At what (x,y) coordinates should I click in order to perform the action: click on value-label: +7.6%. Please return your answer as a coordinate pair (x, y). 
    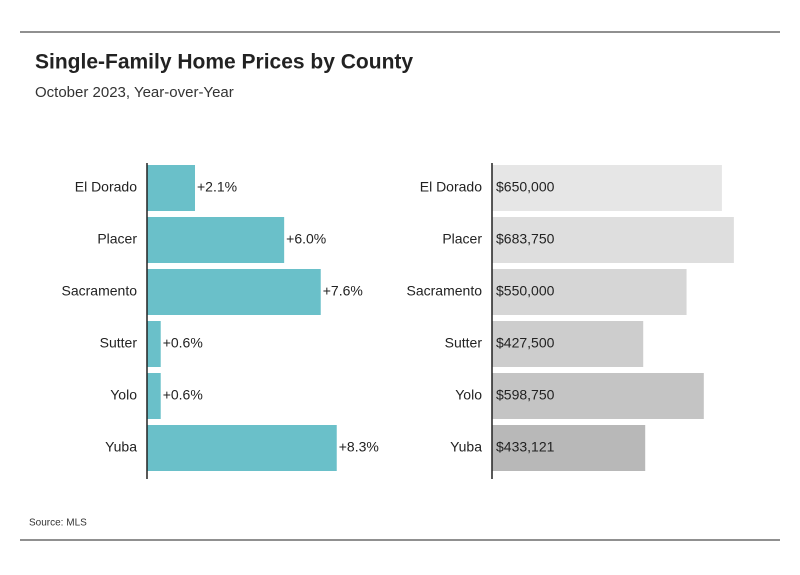
    Looking at the image, I should click on (343, 291).